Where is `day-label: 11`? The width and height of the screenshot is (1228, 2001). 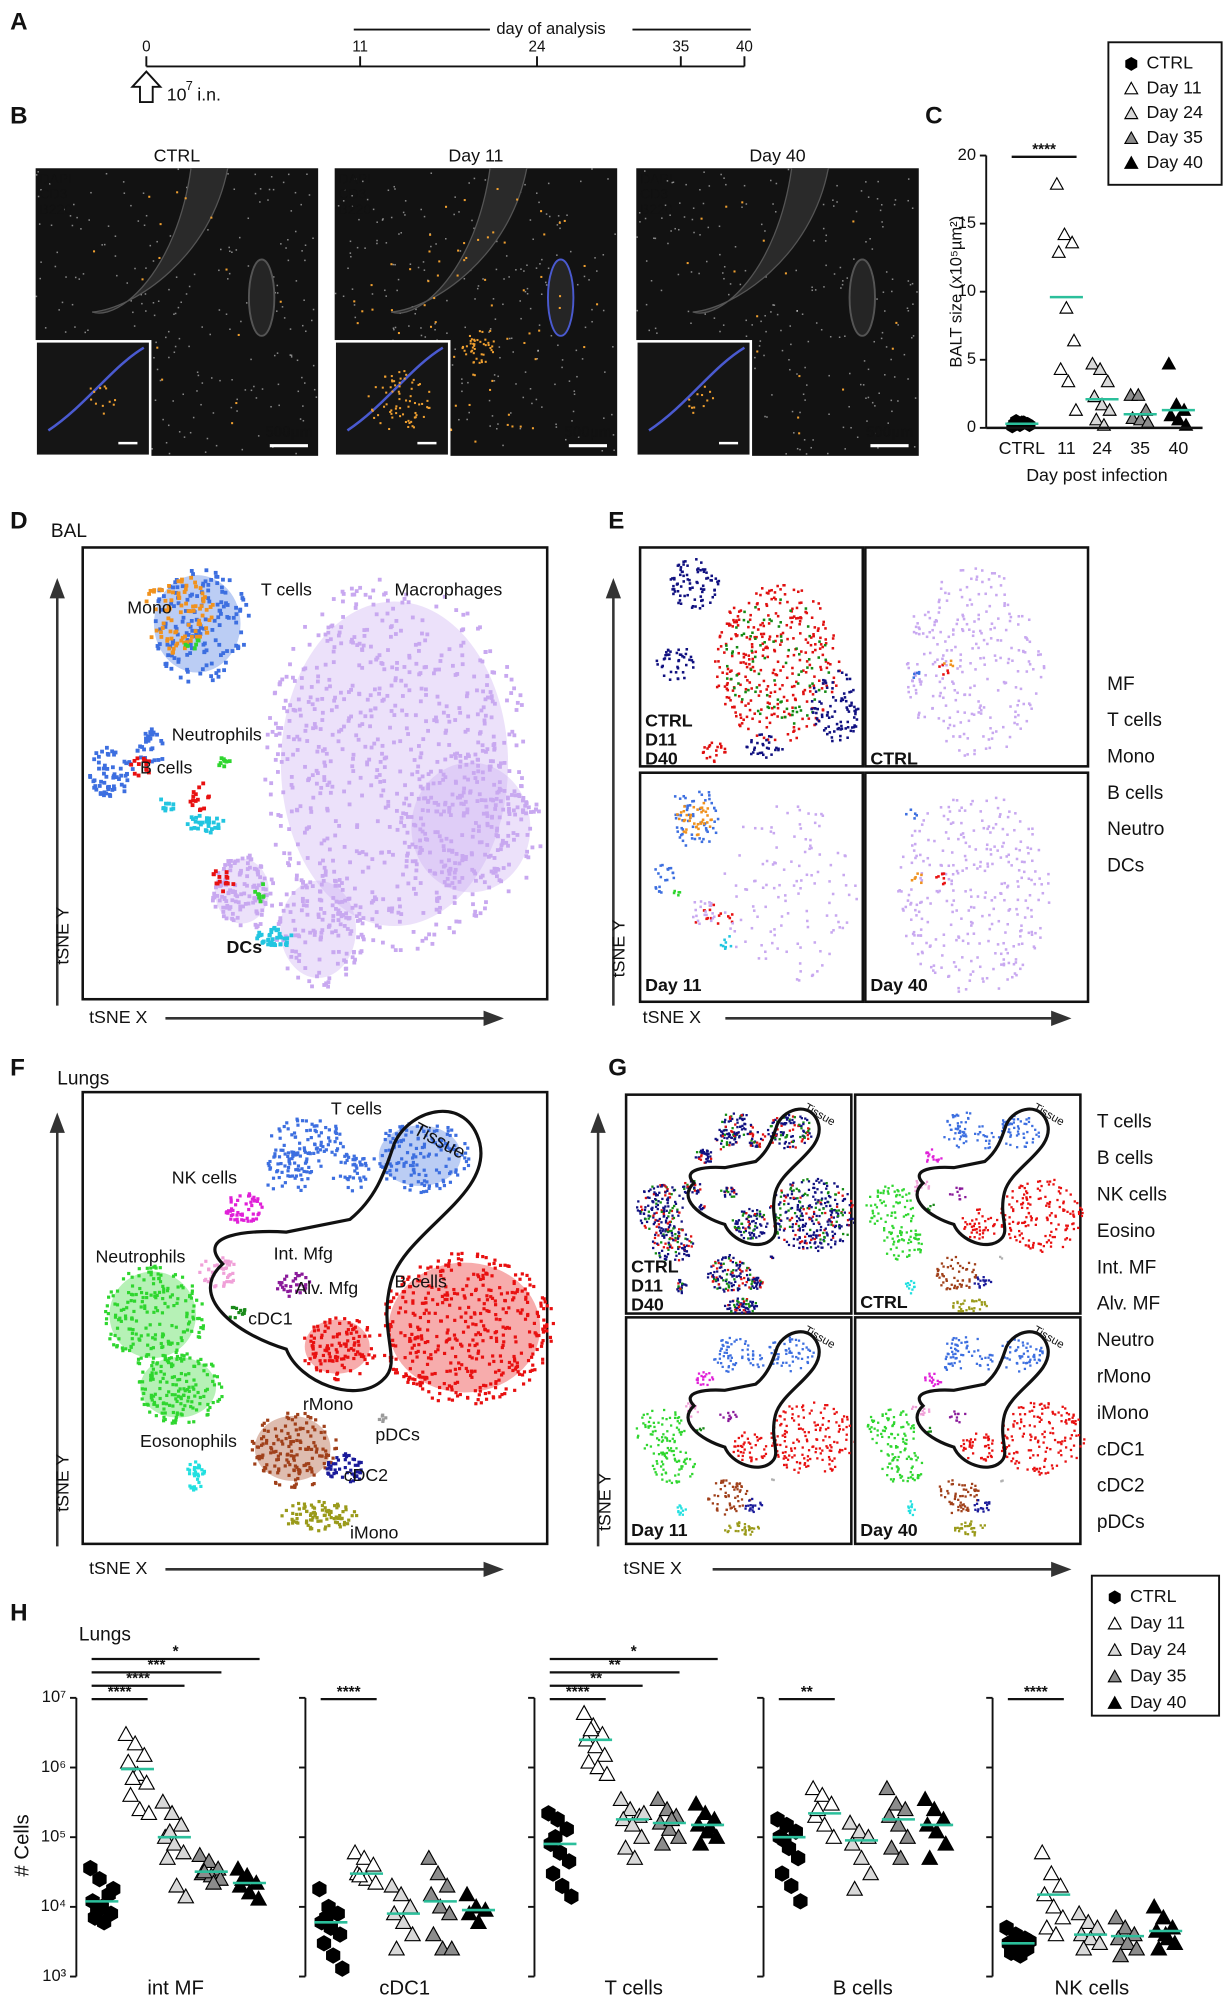
day-label: 11 is located at coordinates (360, 46).